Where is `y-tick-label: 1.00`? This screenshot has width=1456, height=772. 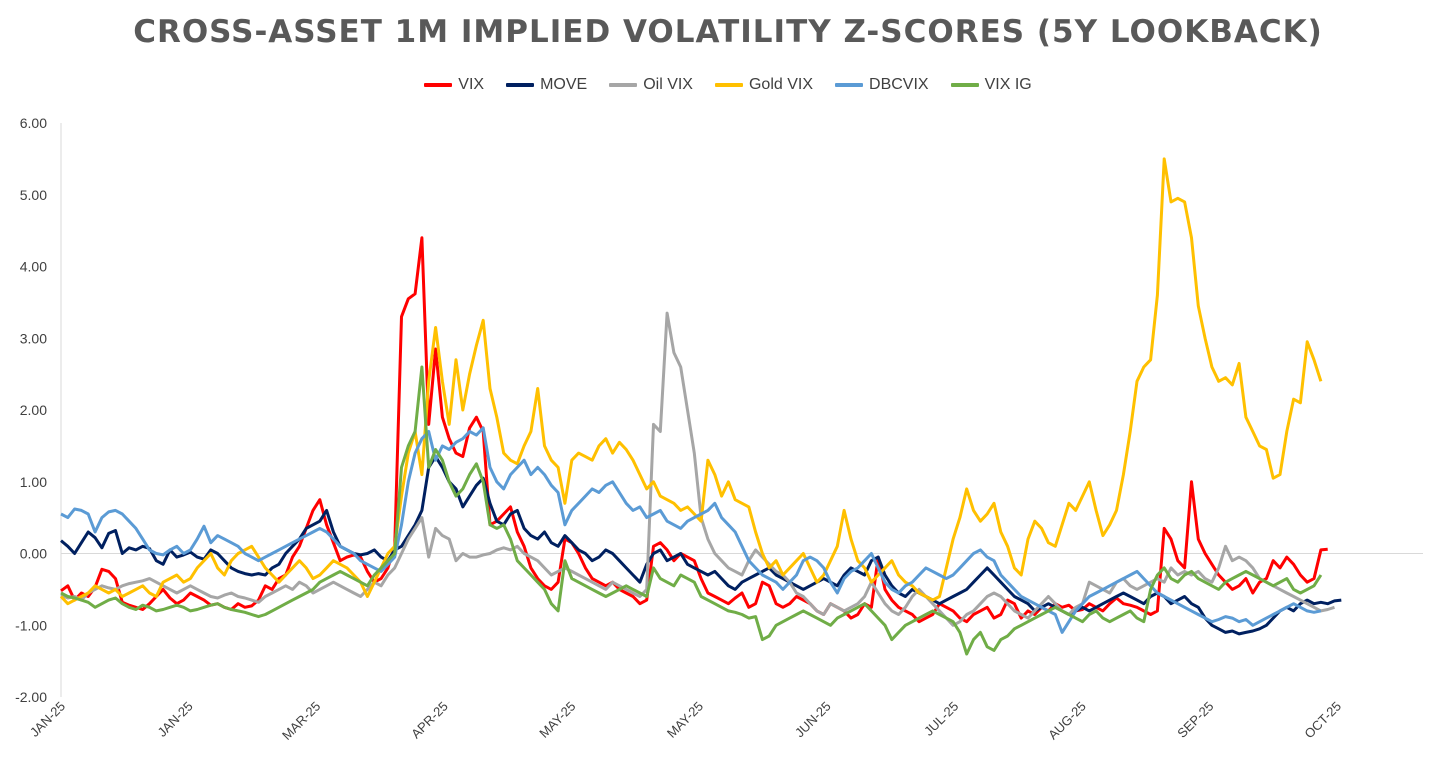
y-tick-label: 1.00 is located at coordinates (33, 482).